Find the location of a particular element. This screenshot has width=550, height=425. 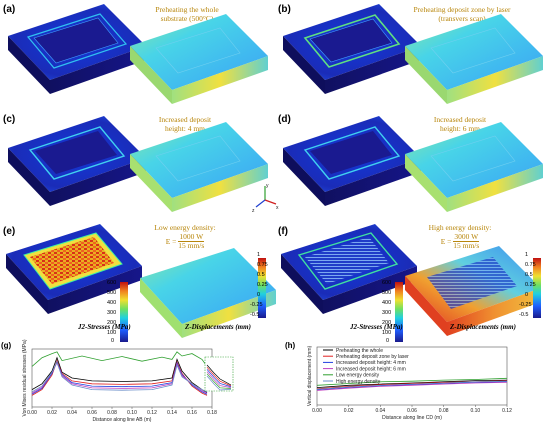

panel-label: (b) is located at coordinates (284, 9).